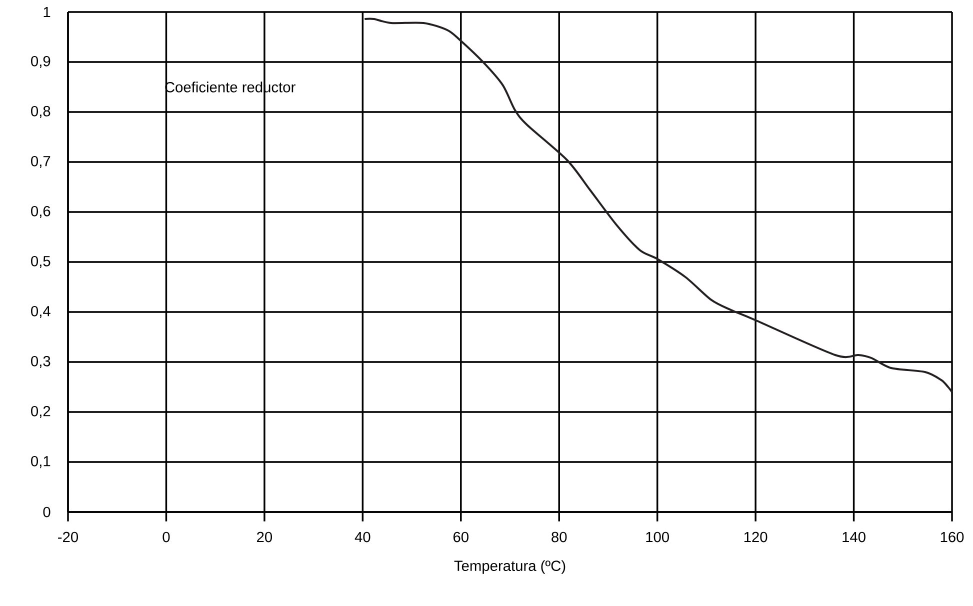  I want to click on y-tick-label: 0,5, so click(40, 262).